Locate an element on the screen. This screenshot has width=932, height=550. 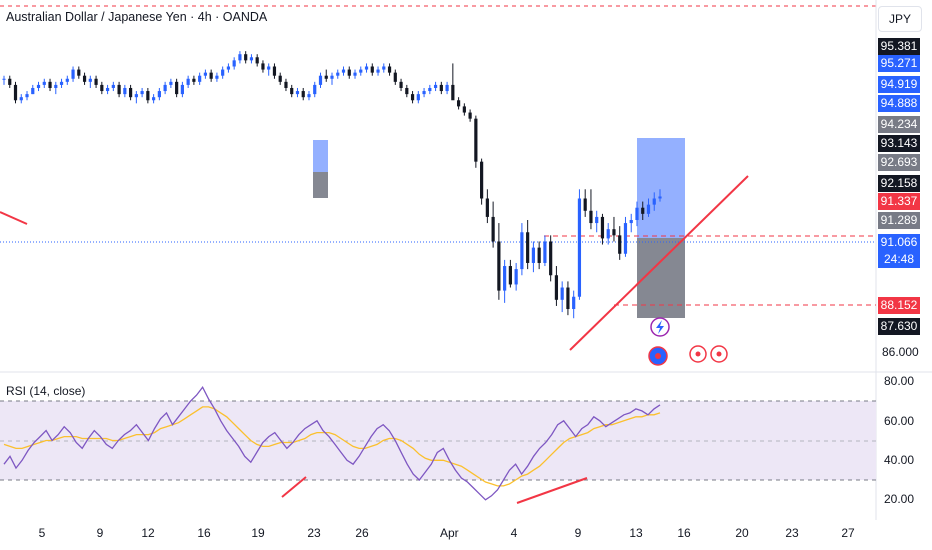
rsi-ma-line is located at coordinates (332, 446).